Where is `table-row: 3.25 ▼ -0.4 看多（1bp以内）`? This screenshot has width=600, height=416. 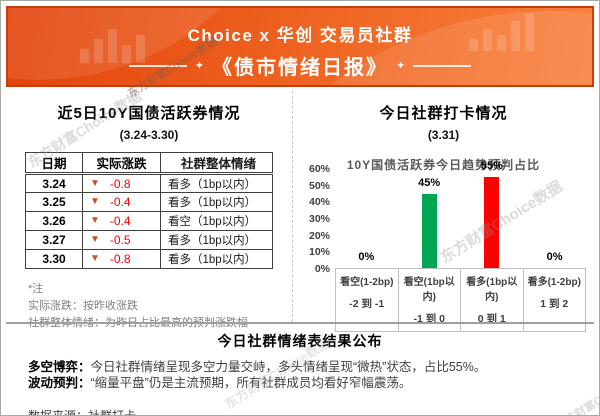 table-row: 3.25 ▼ -0.4 看多（1bp以内） is located at coordinates (149, 202).